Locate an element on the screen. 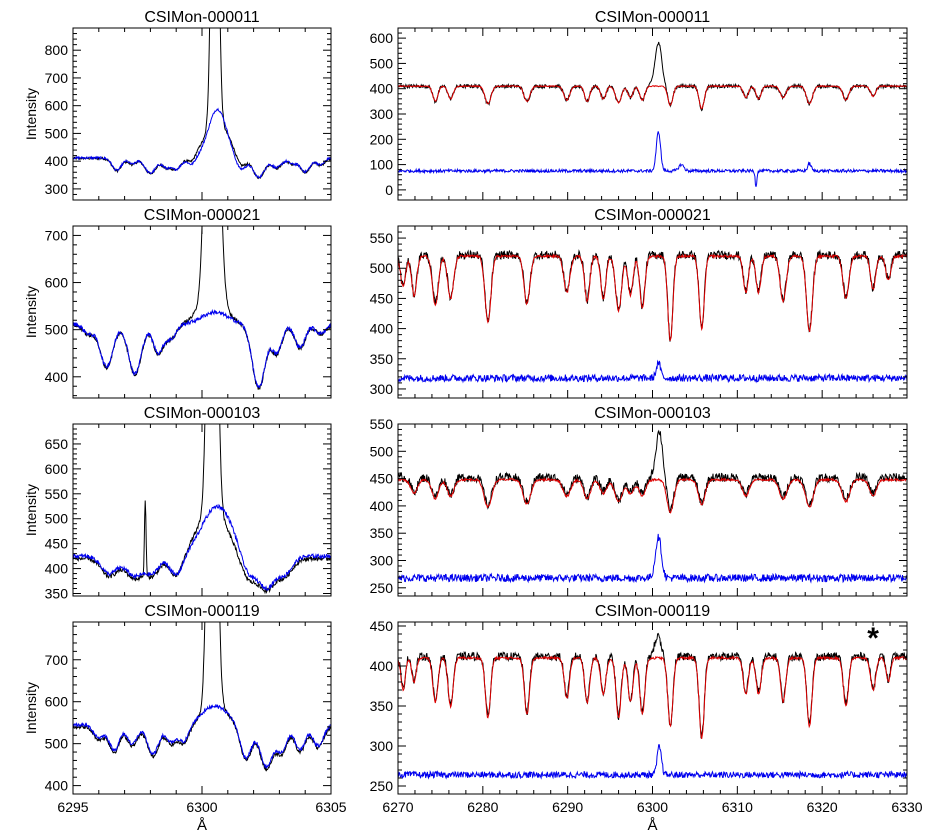 This screenshot has height=838, width=926. spectrum-panel-3: CSIMon-000021 400 500 600 700 Intensity is located at coordinates (177, 303).